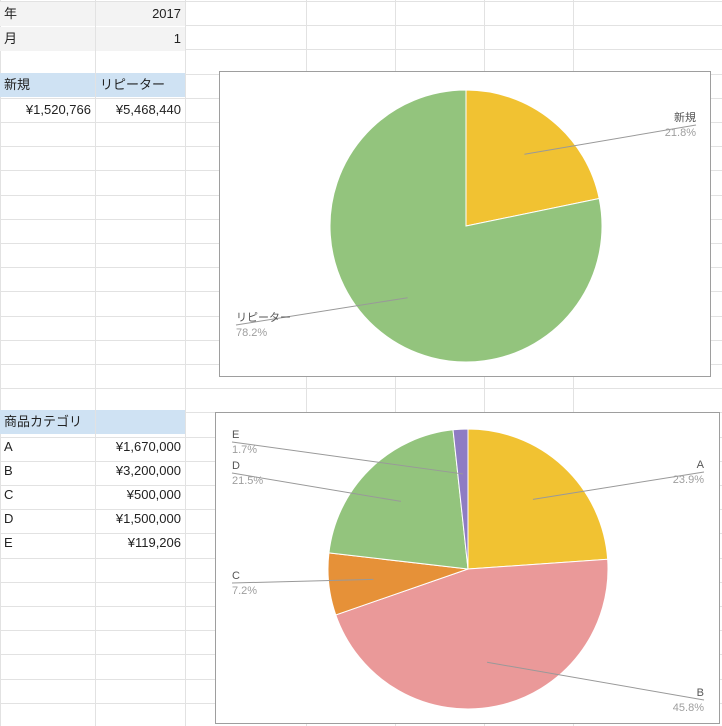 The height and width of the screenshot is (726, 722). What do you see at coordinates (244, 450) in the screenshot?
I see `category-slice-percent-4: 1.7%` at bounding box center [244, 450].